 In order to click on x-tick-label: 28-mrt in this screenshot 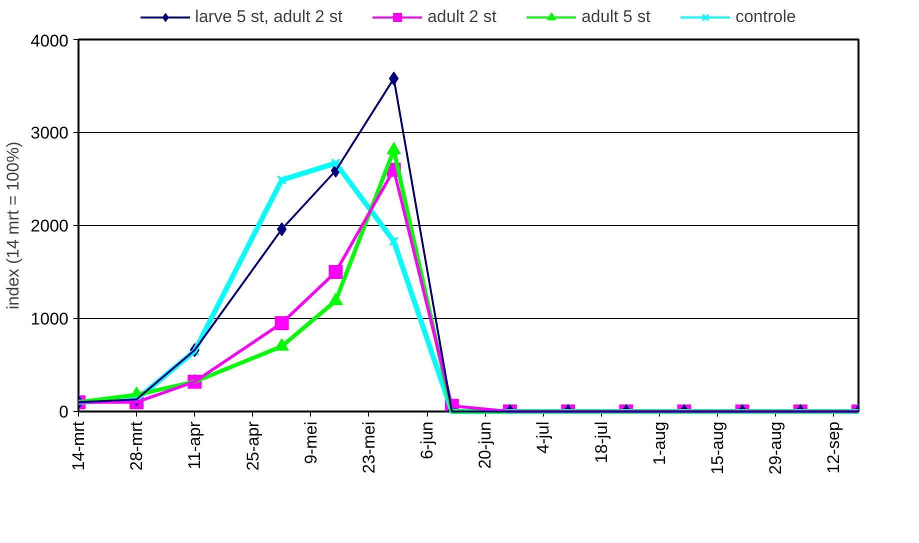, I will do `click(136, 446)`.